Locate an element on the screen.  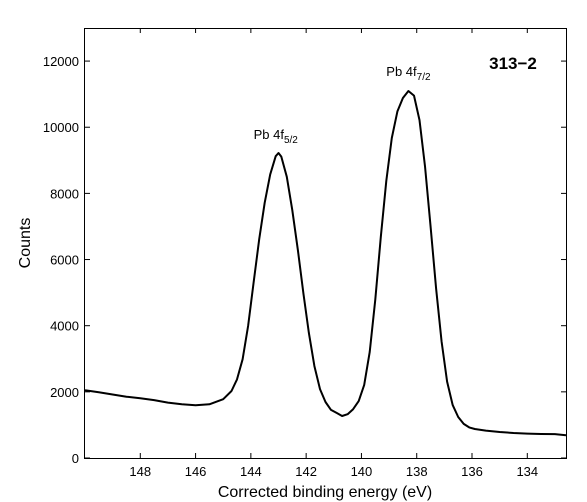
peak-label: Pb 4f5/2 is located at coordinates (276, 136).